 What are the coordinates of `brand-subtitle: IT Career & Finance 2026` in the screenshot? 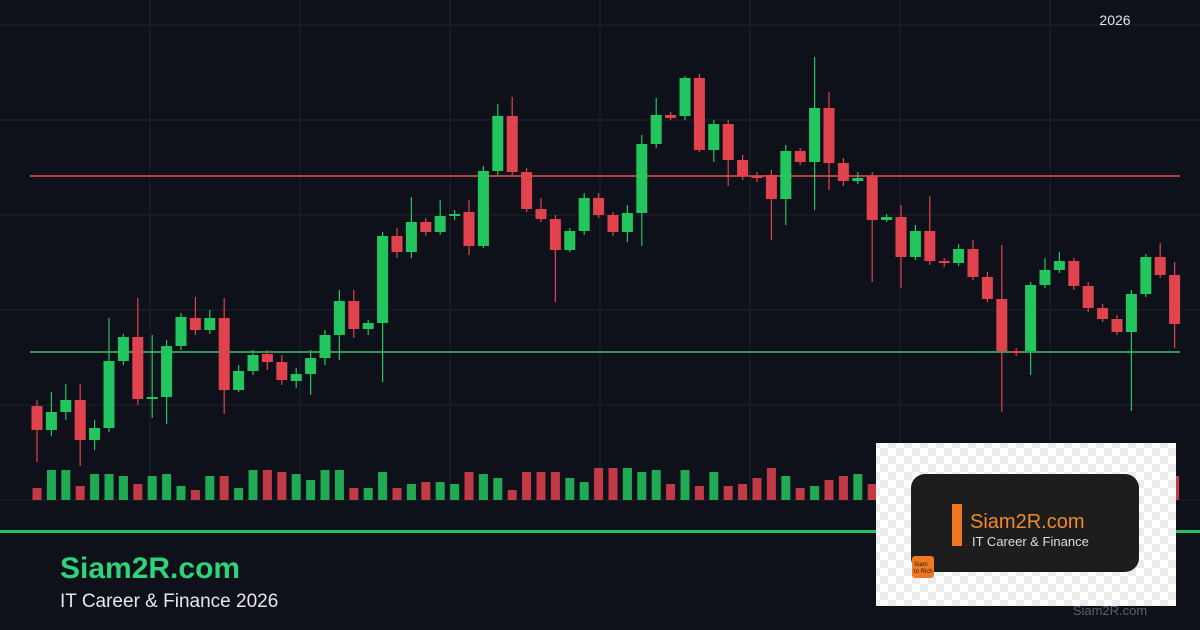 It's located at (169, 601).